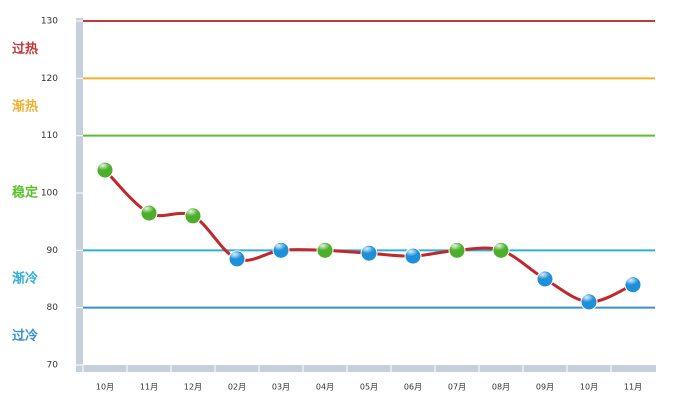  Describe the element at coordinates (25, 336) in the screenshot. I see `zone-label: 过冷` at that location.